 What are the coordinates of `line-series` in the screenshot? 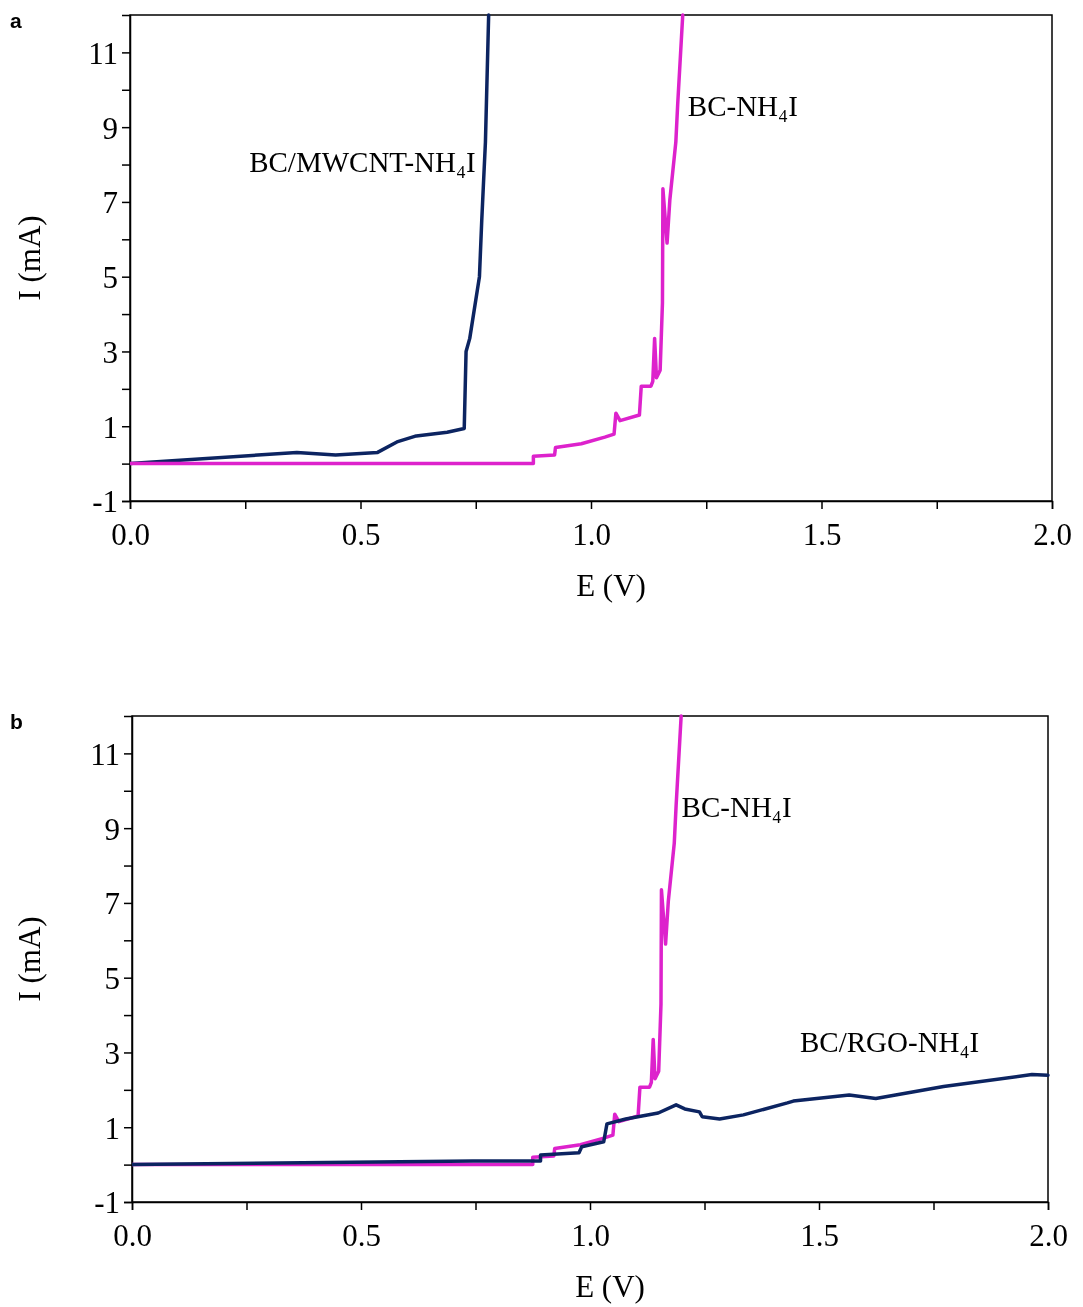 It's located at (591, 1119).